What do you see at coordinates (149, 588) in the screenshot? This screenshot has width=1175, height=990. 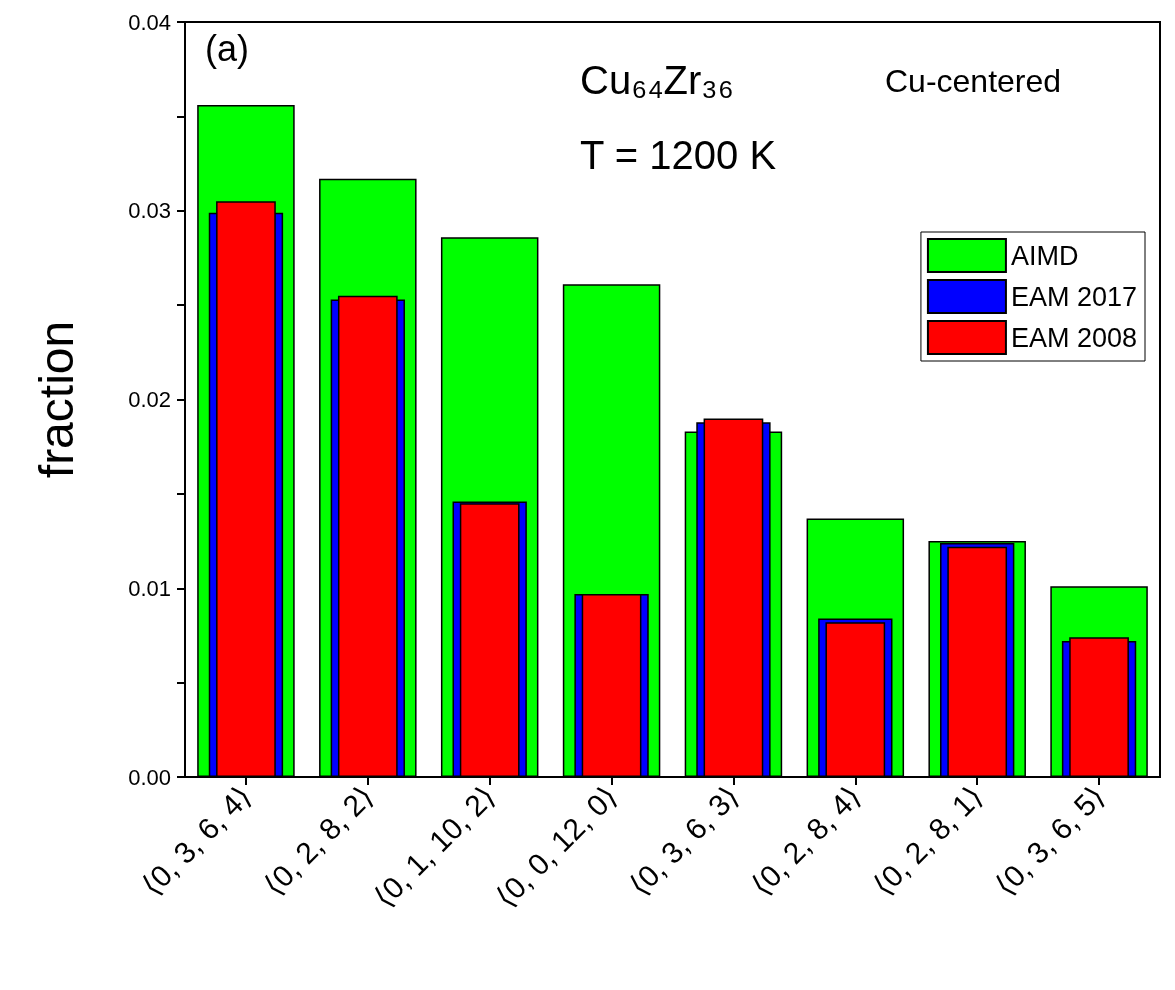 I see `y-tick-label: 0.01` at bounding box center [149, 588].